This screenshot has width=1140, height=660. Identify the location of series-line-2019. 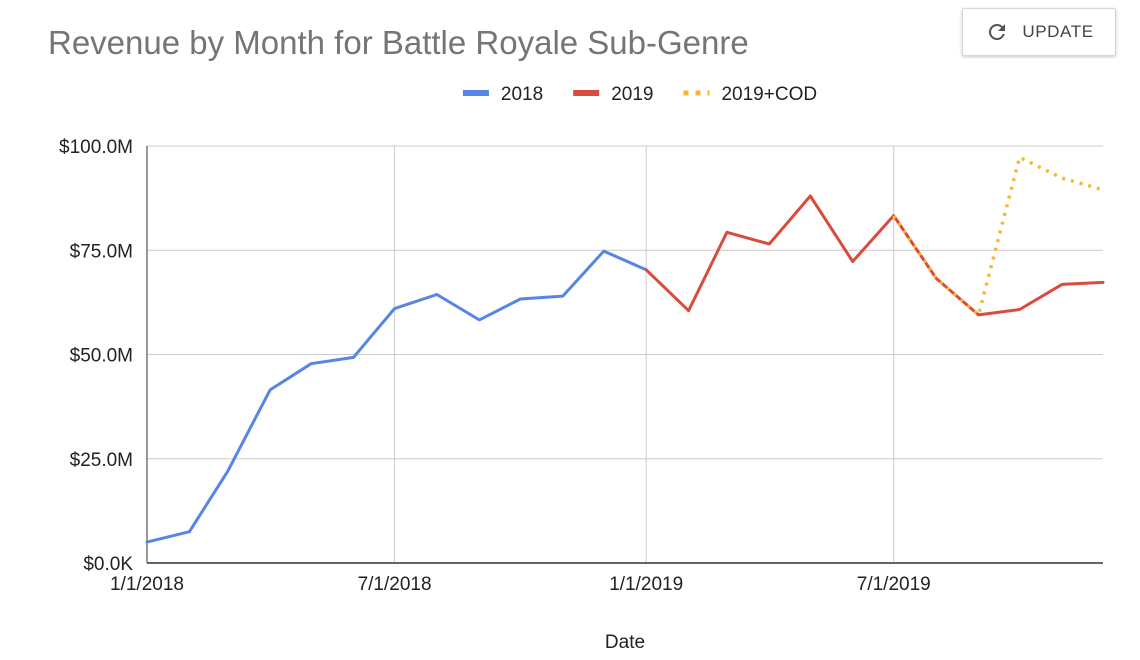
(874, 255).